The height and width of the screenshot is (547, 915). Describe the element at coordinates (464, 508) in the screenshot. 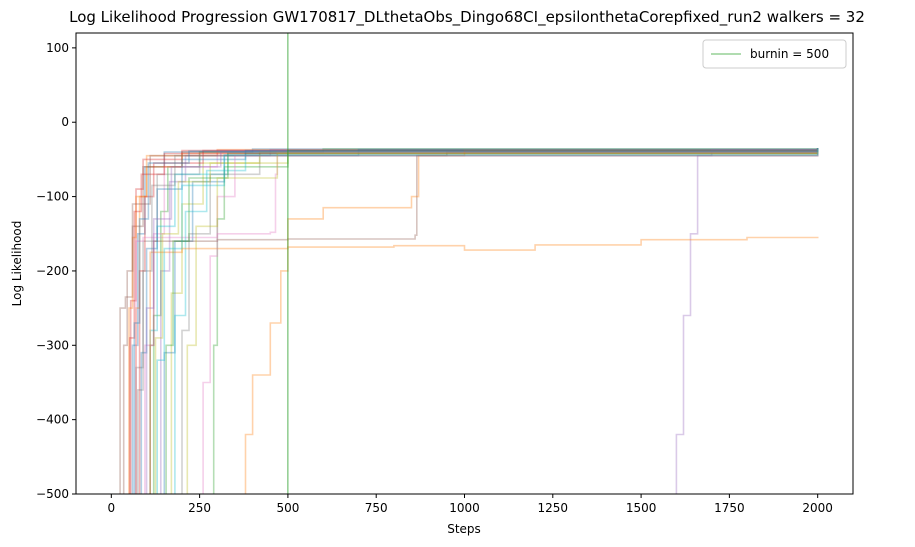

I see `x-tick-label: 1000` at that location.